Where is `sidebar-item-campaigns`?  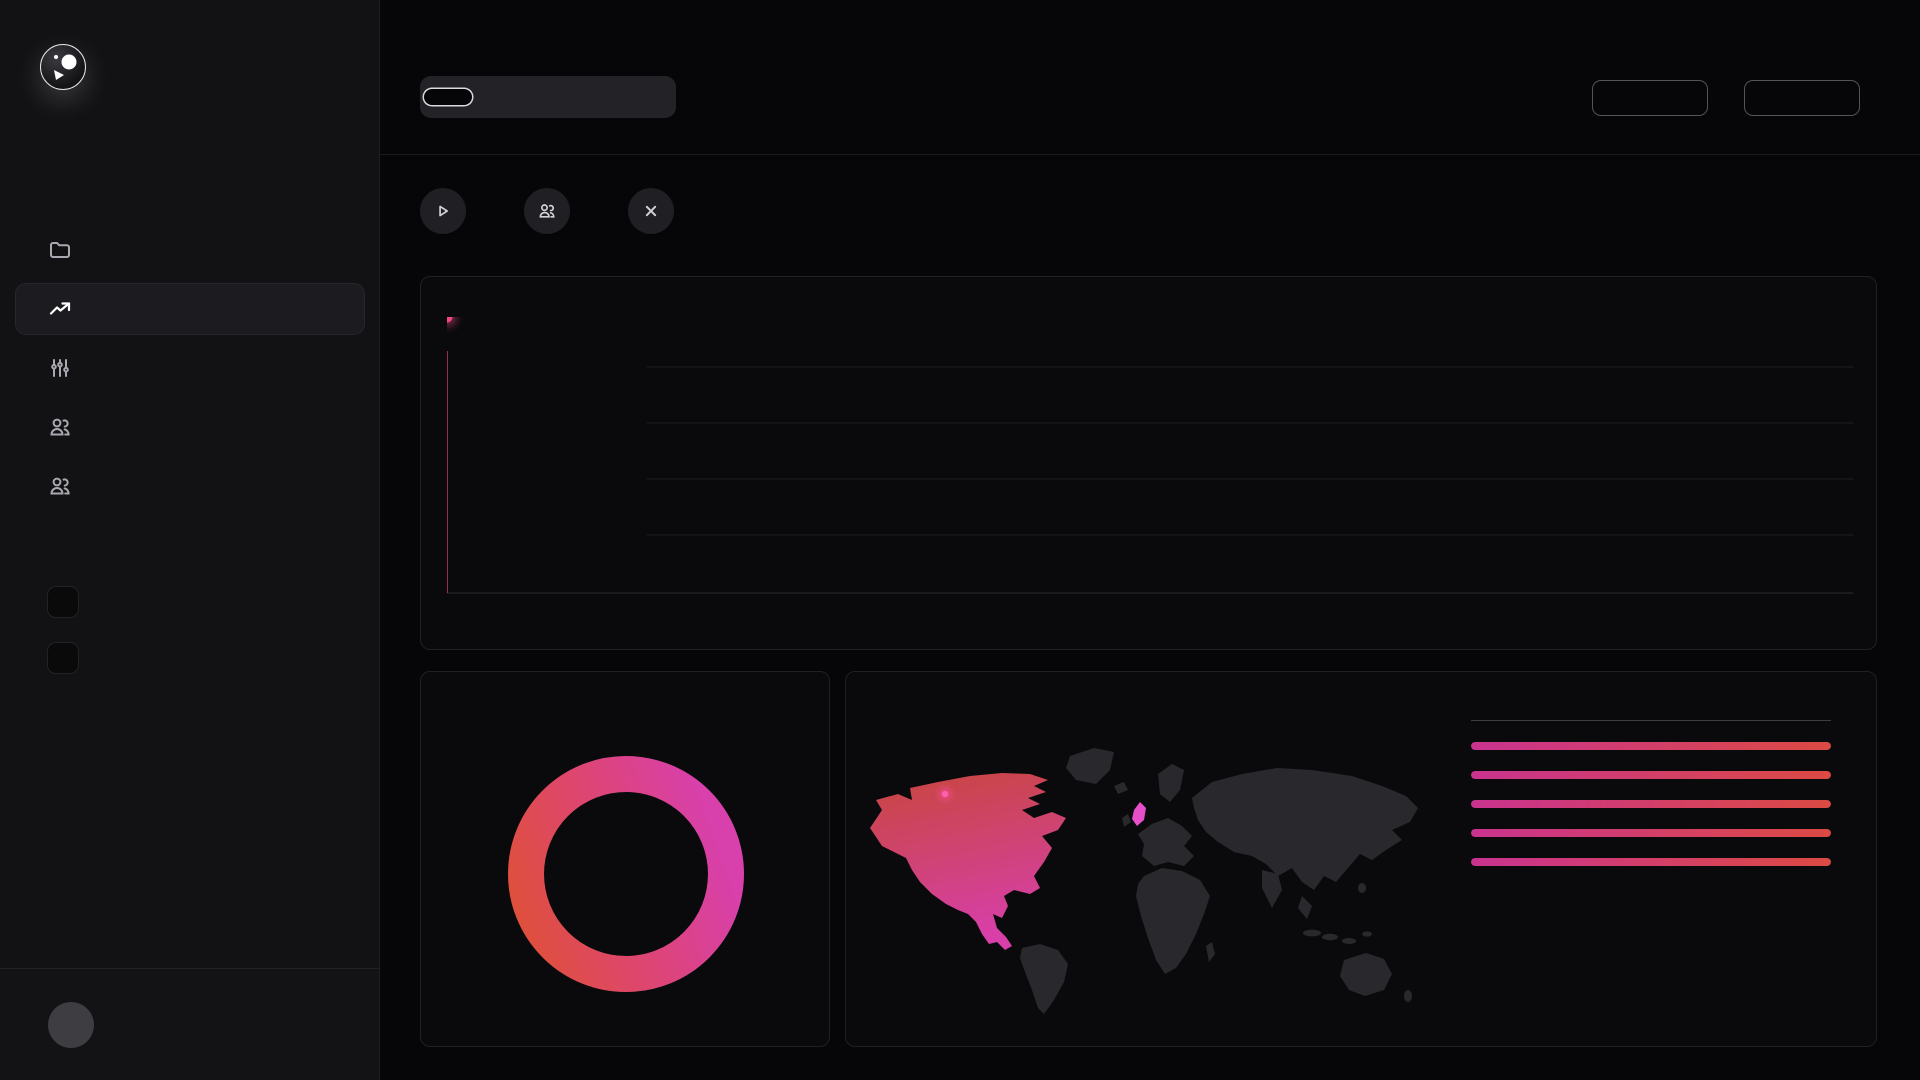
sidebar-item-campaigns is located at coordinates (190, 250).